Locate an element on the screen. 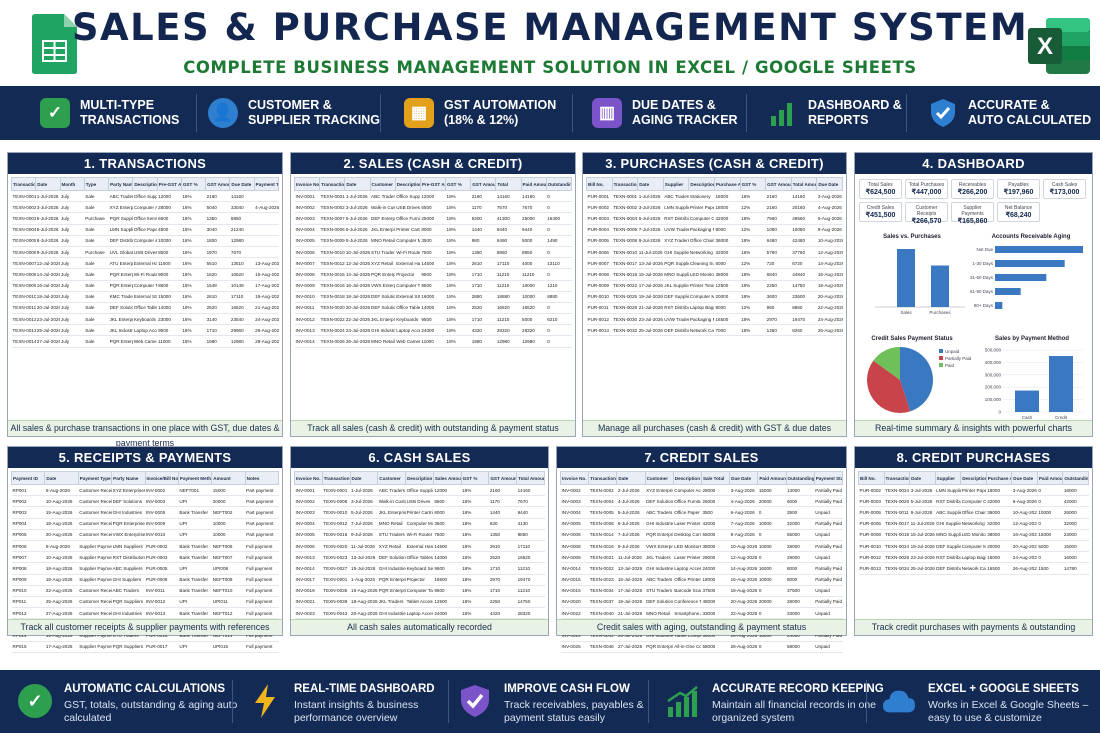 This screenshot has width=1100, height=733. table-cell: TEXN-0009 is located at coordinates (23, 286).